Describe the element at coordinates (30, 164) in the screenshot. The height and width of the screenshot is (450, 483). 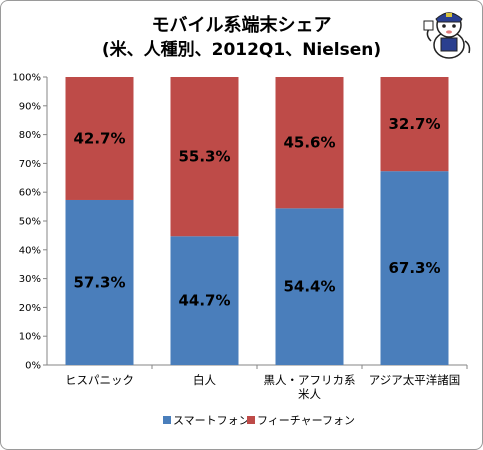
I see `y-tick-label: 70%` at that location.